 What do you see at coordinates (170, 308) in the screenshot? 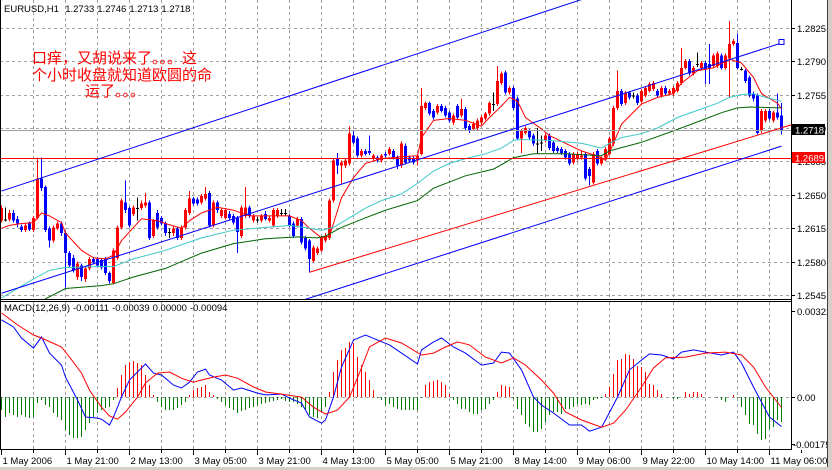
I see `macd-hist-up-value: 0.00000` at bounding box center [170, 308].